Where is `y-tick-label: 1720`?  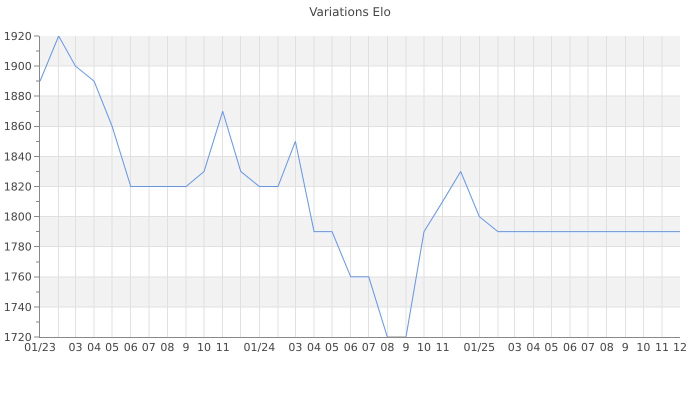 y-tick-label: 1720 is located at coordinates (18, 337).